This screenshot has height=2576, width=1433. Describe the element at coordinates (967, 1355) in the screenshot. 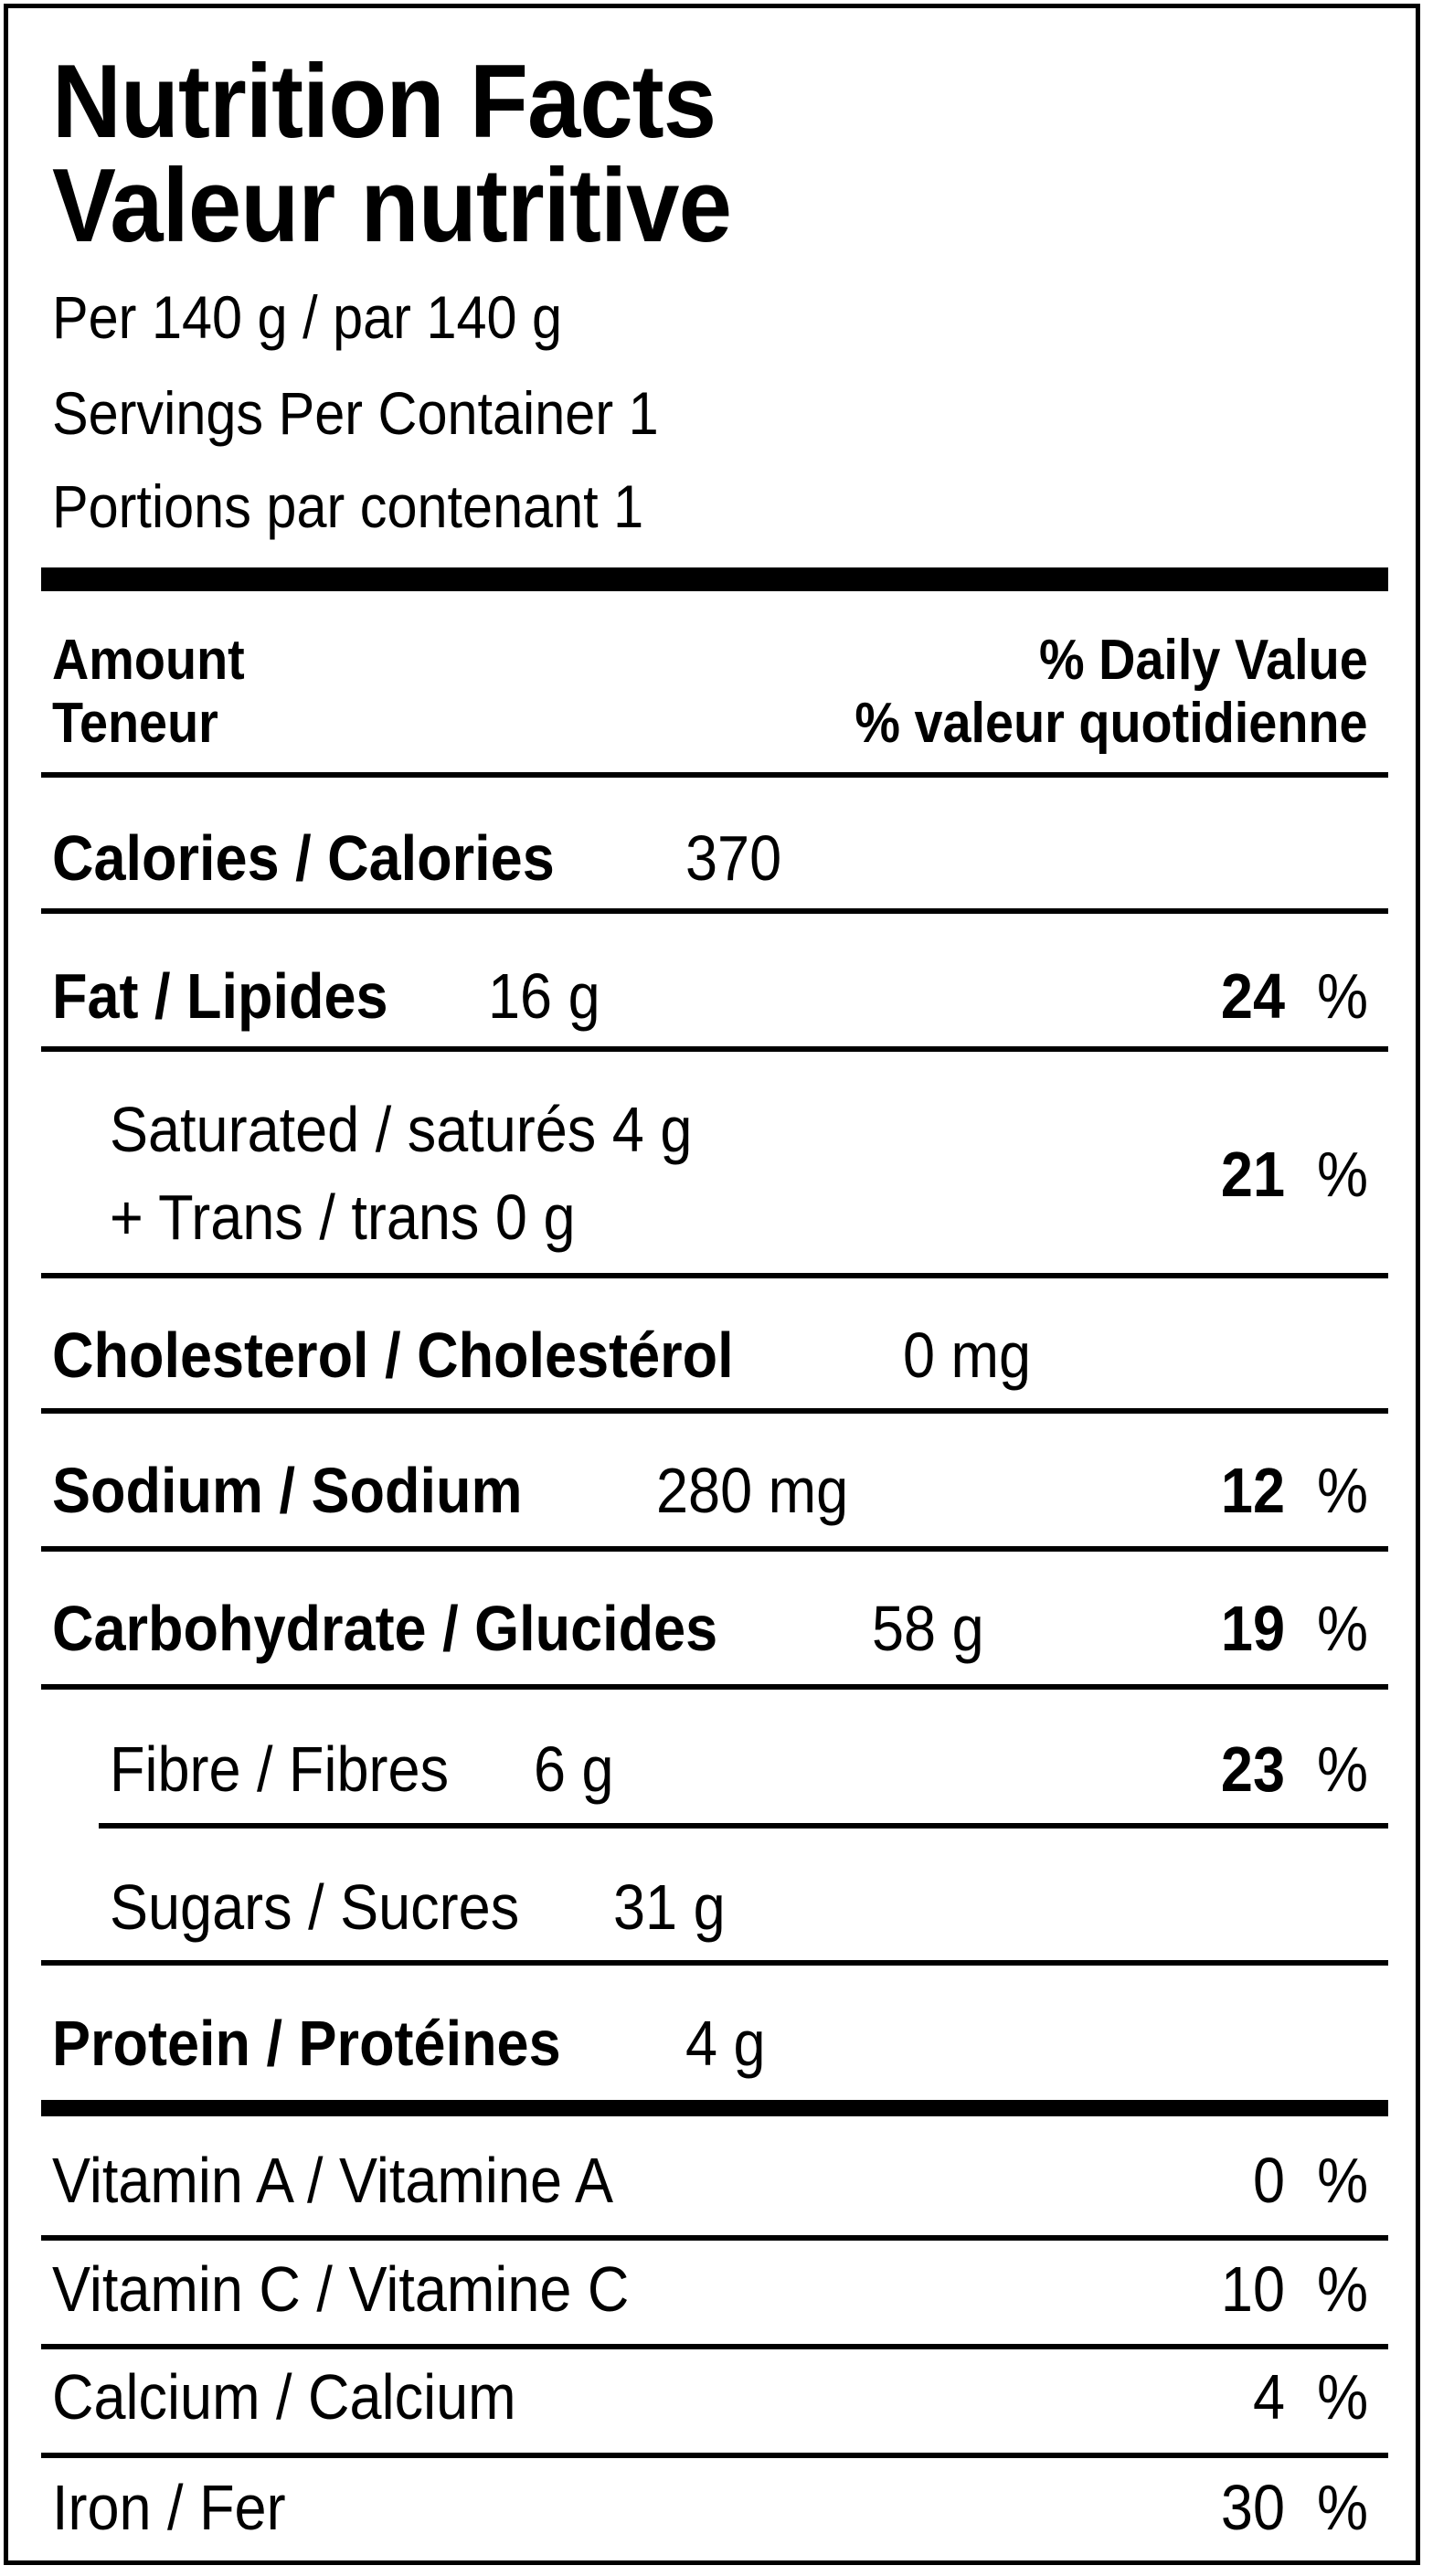

I see `cholesterol-amount: 0 mg` at that location.